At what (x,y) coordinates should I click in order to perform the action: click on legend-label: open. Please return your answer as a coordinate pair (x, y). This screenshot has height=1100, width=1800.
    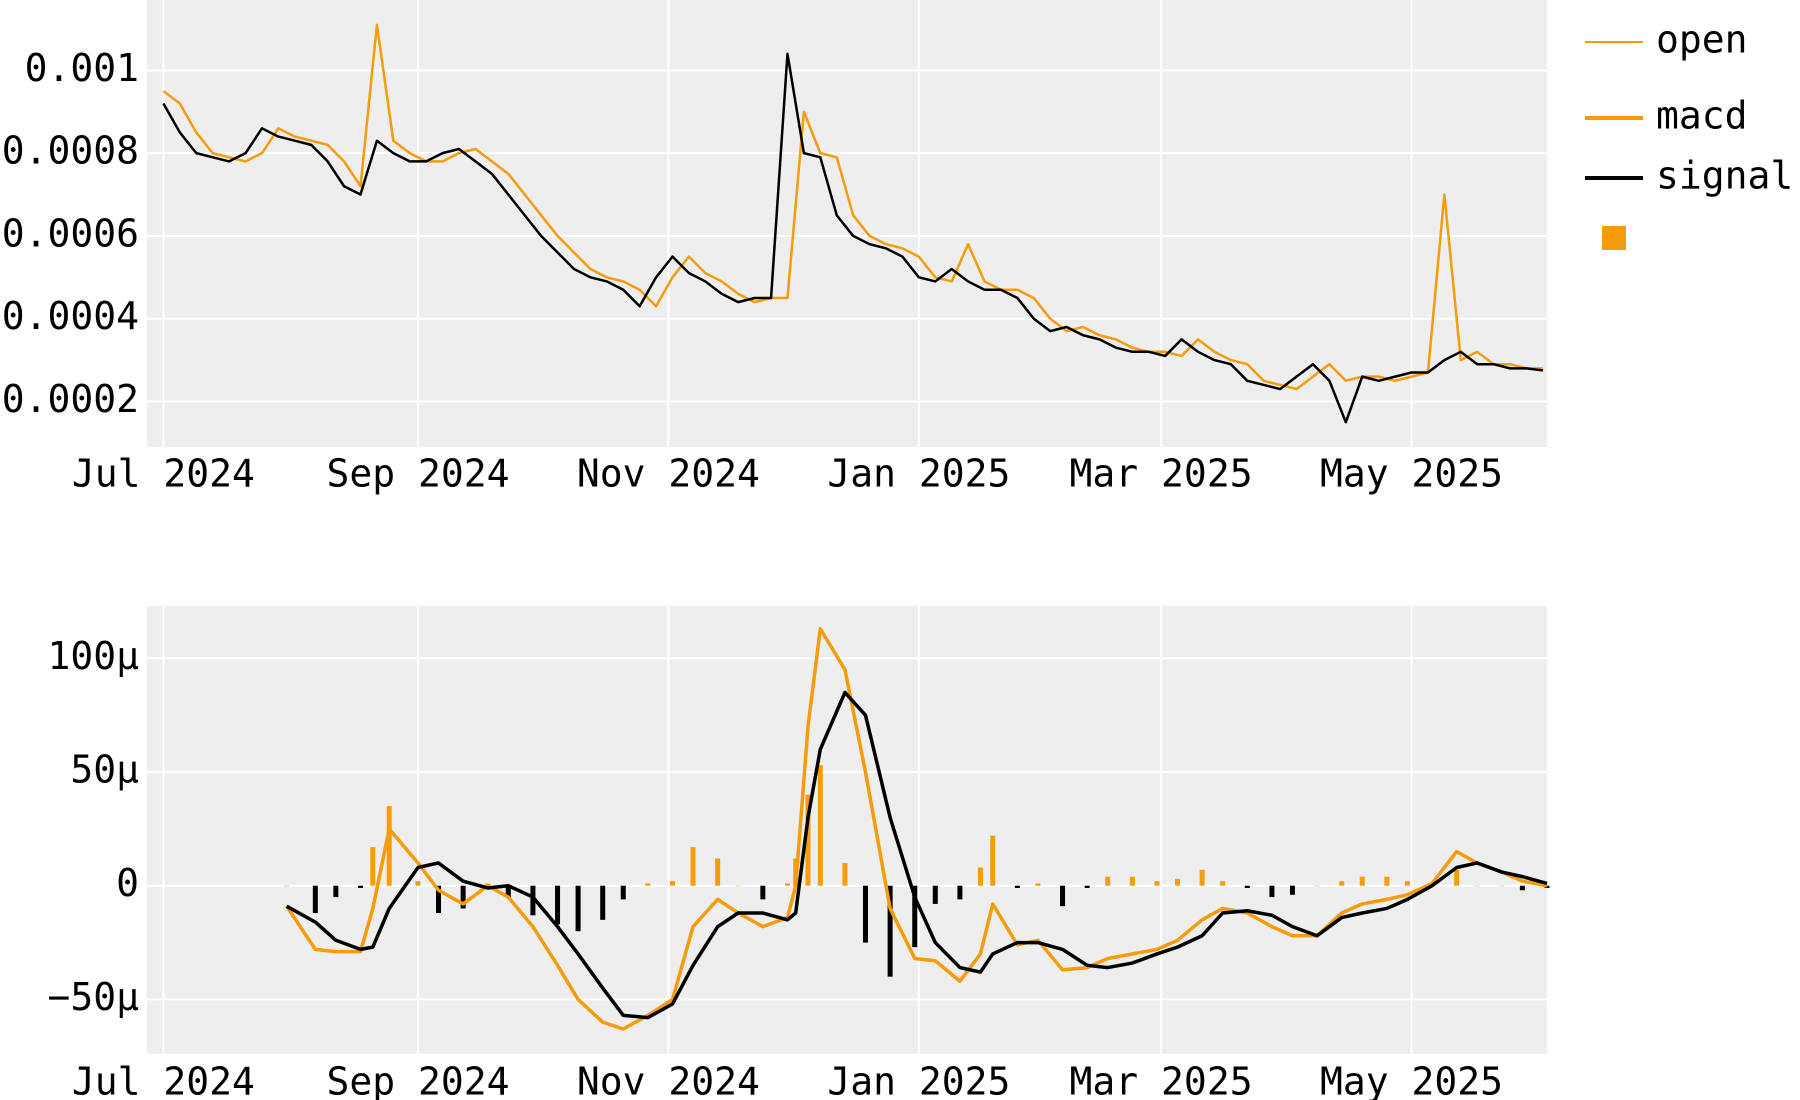
    Looking at the image, I should click on (1702, 40).